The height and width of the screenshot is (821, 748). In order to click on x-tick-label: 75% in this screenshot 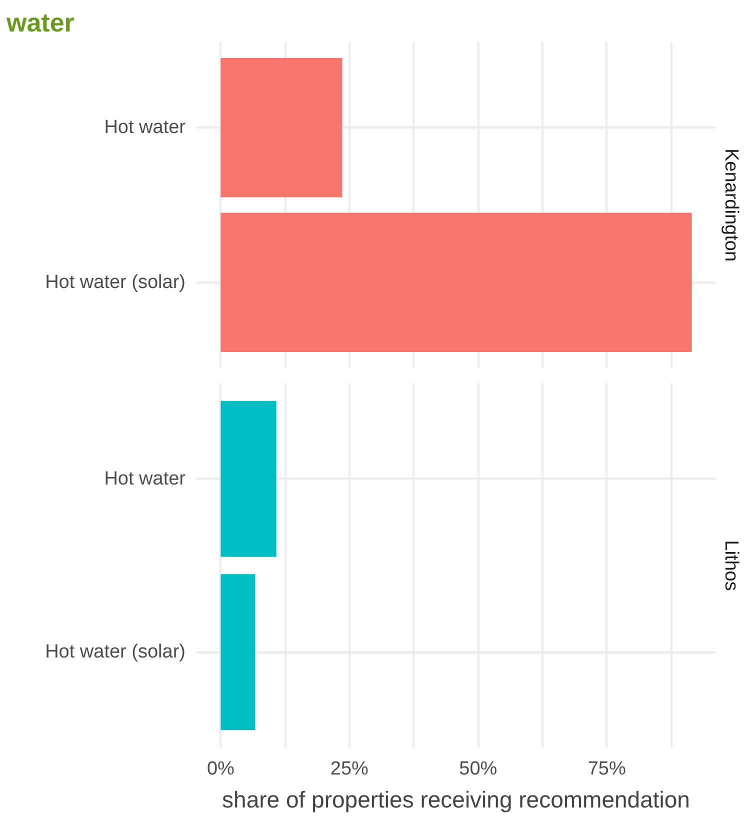, I will do `click(607, 769)`.